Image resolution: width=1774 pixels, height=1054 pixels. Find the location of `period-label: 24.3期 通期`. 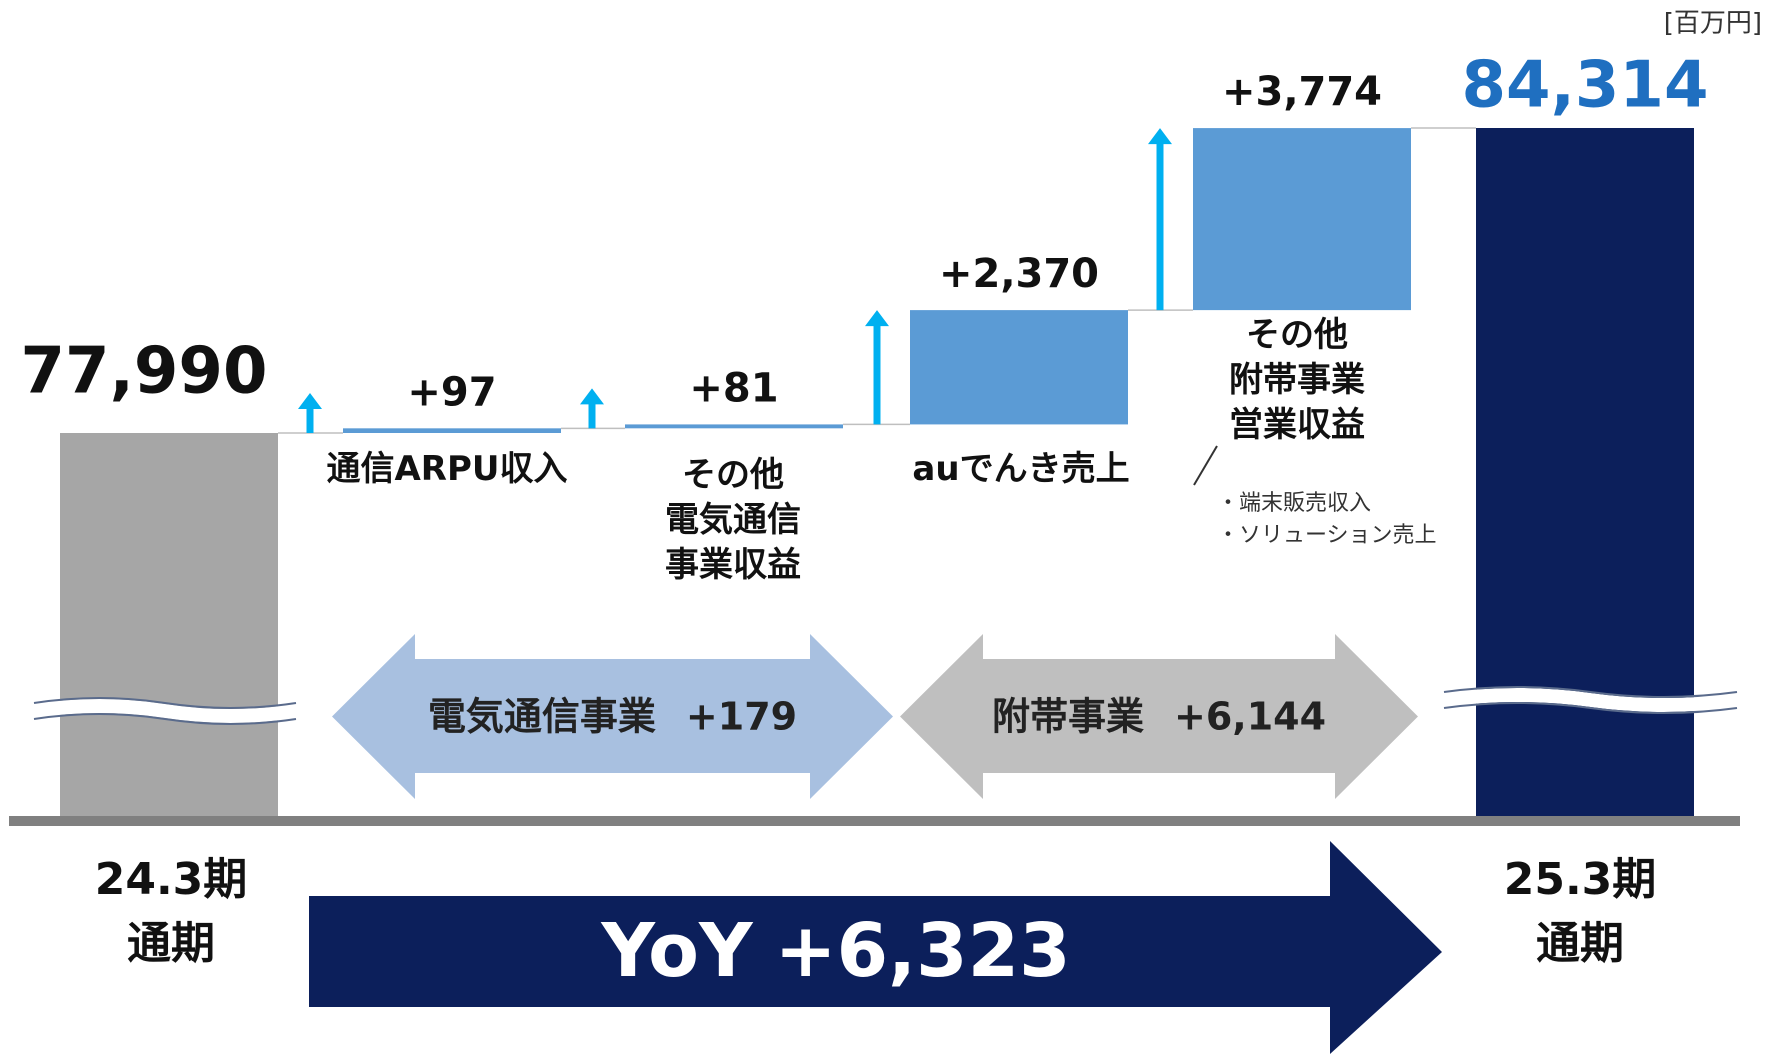

period-label: 24.3期 通期 is located at coordinates (171, 911).